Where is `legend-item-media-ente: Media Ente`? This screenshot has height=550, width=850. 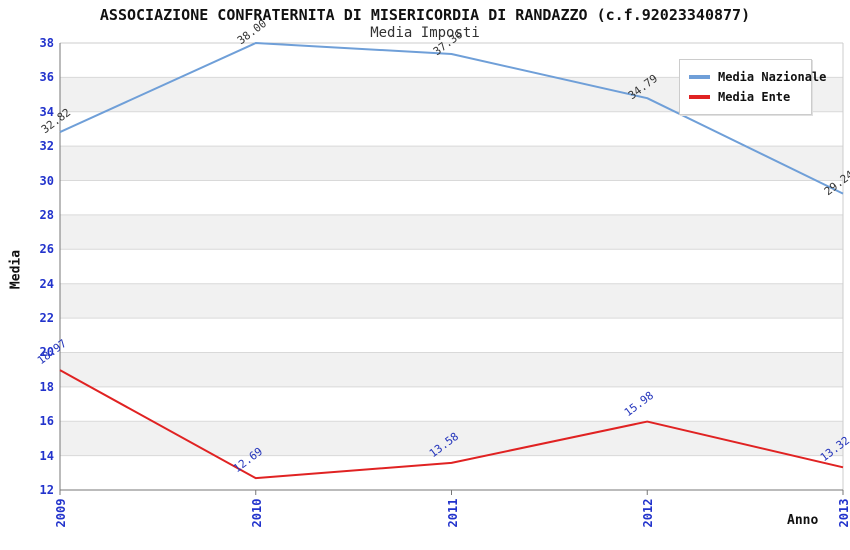
legend-item-media-ente: Media Ente is located at coordinates (750, 97).